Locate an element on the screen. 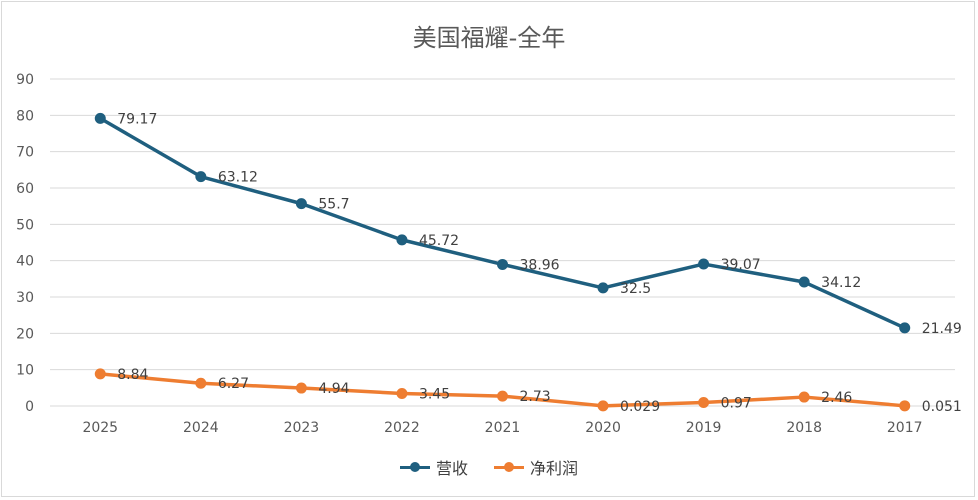 This screenshot has height=500, width=978. y-tick-label: 50 is located at coordinates (25, 225).